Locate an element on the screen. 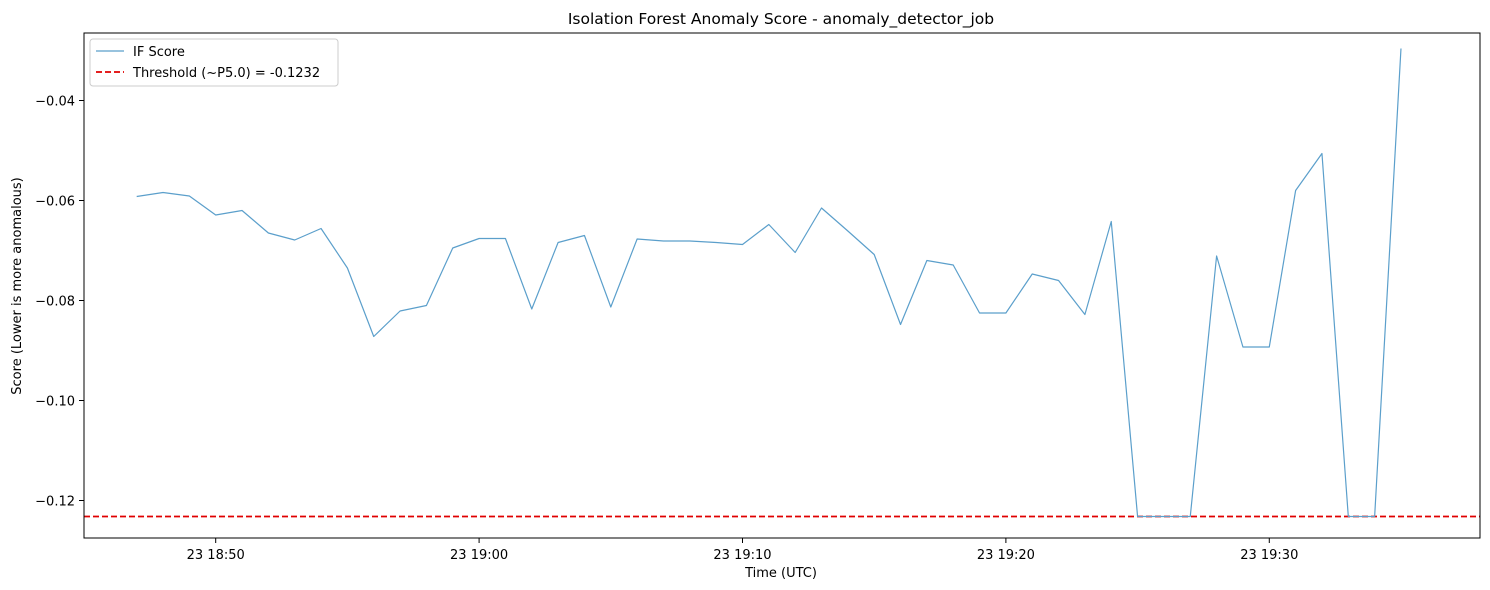 The width and height of the screenshot is (1490, 590). y-axis-label: Score (Lower is more anomalous) is located at coordinates (17, 285).